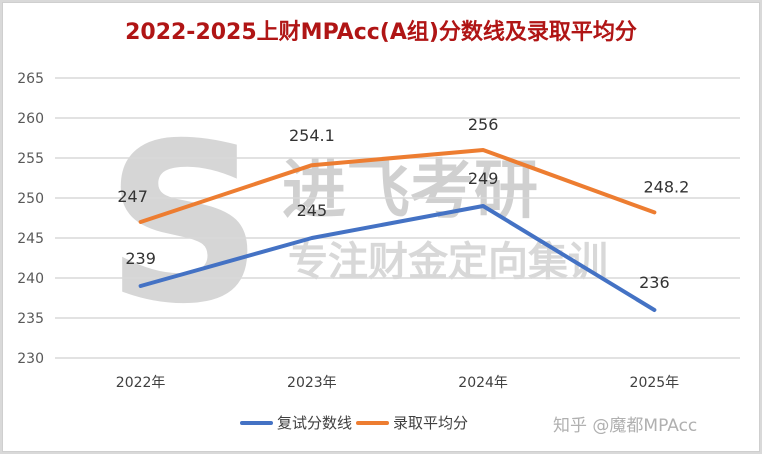 The height and width of the screenshot is (454, 762). Describe the element at coordinates (141, 383) in the screenshot. I see `x-tick-label: 2022年` at that location.